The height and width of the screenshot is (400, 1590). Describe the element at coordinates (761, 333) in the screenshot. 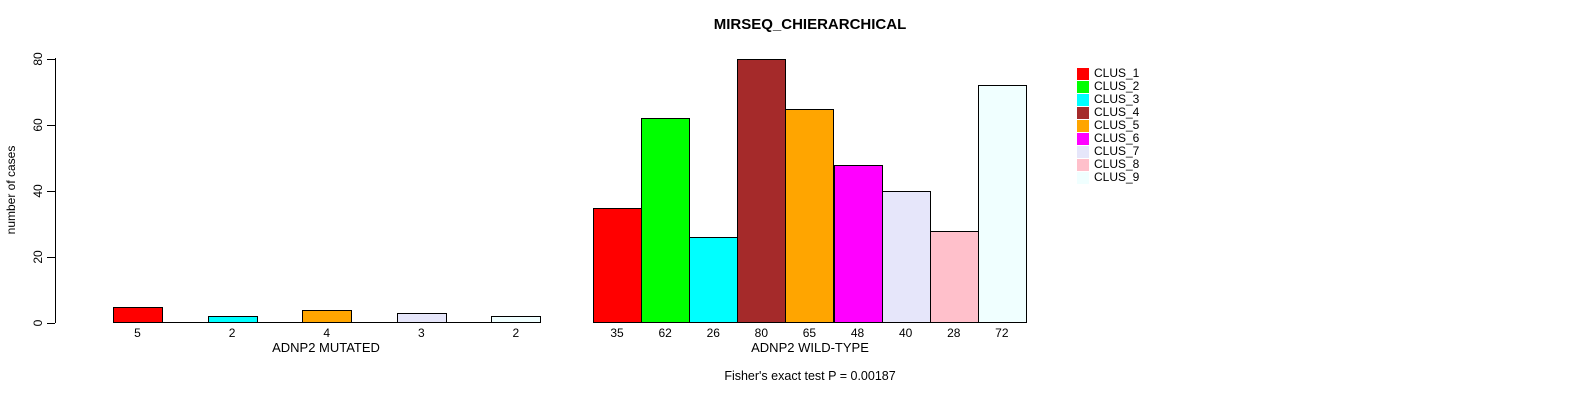

I see `bar-value-label: 80` at that location.